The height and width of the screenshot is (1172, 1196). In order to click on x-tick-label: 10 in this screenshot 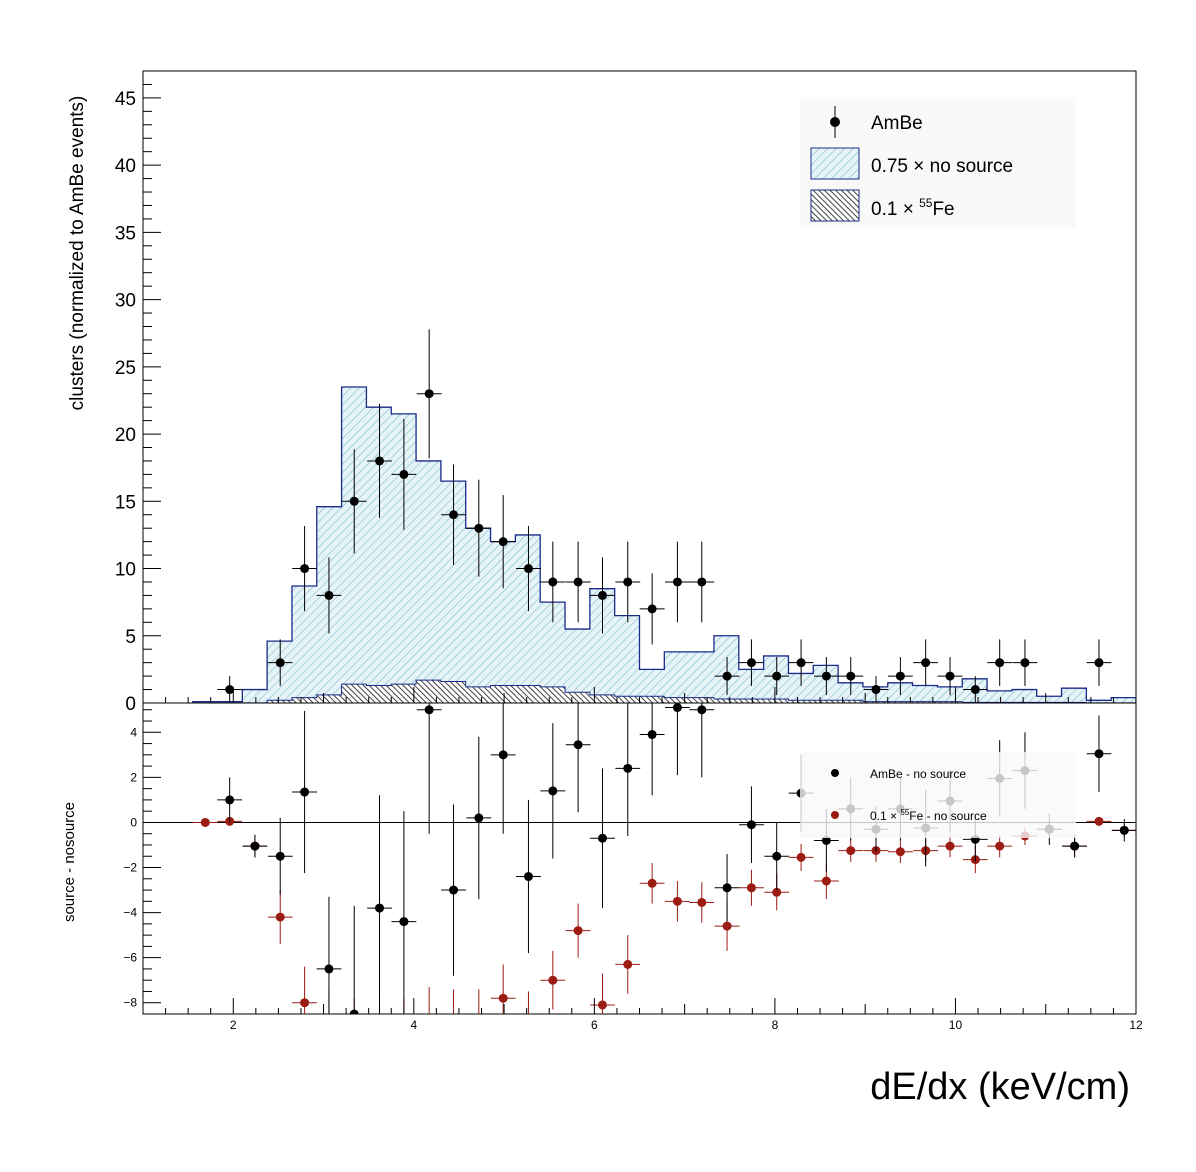, I will do `click(956, 1025)`.